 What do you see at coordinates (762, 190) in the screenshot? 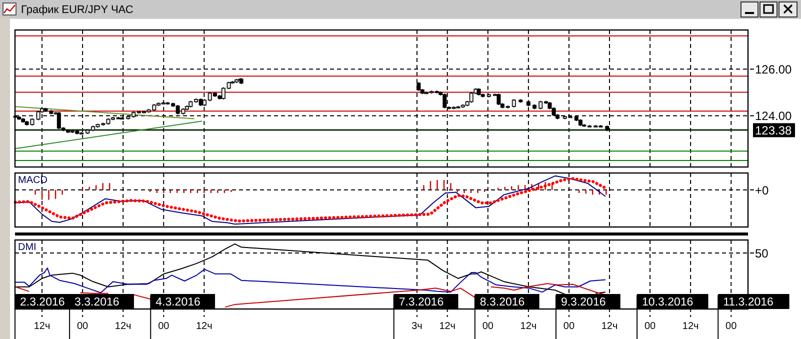
I see `ref-line-label: +0` at bounding box center [762, 190].